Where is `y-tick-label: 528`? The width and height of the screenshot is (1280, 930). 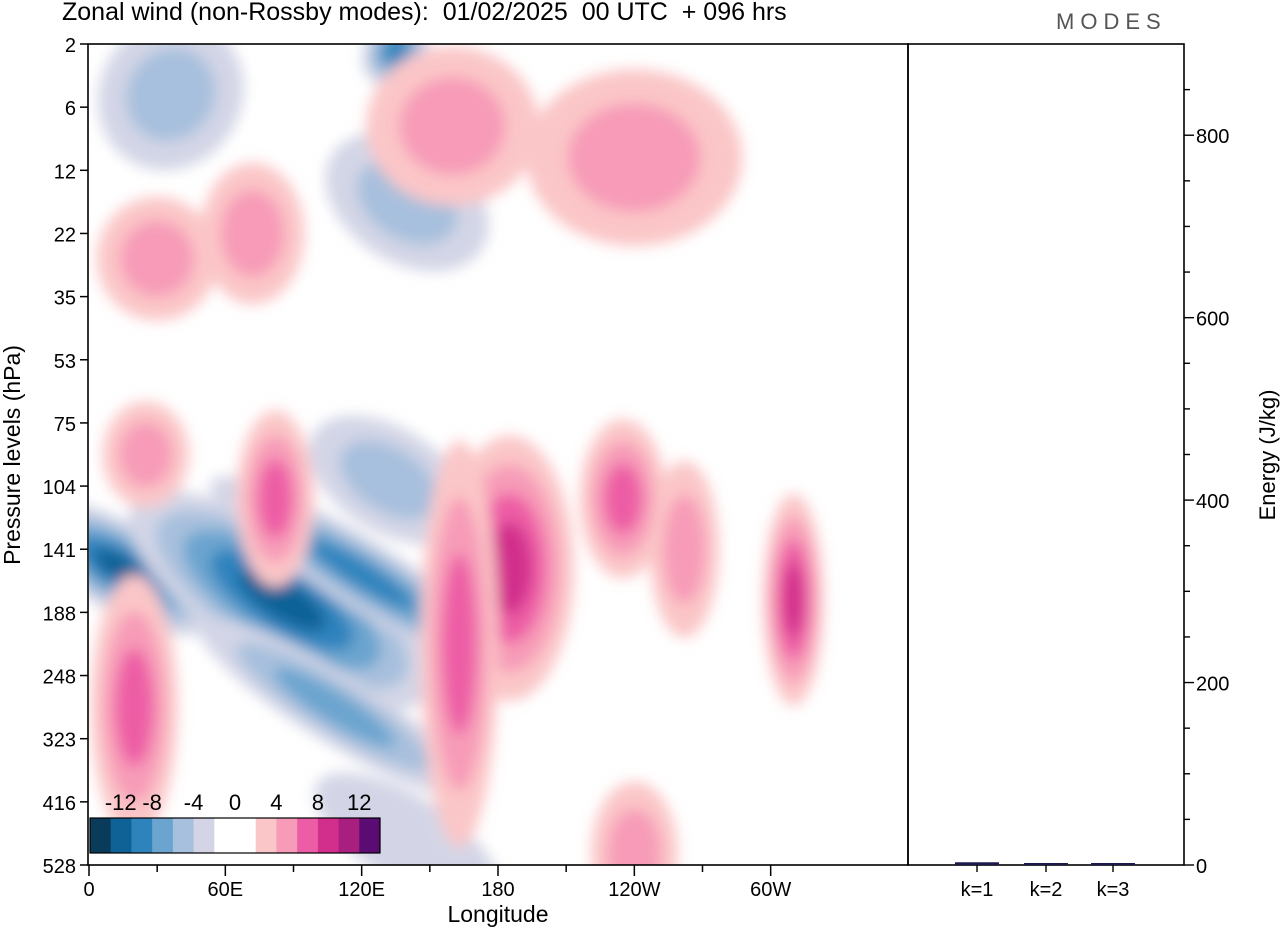 y-tick-label: 528 is located at coordinates (59, 867).